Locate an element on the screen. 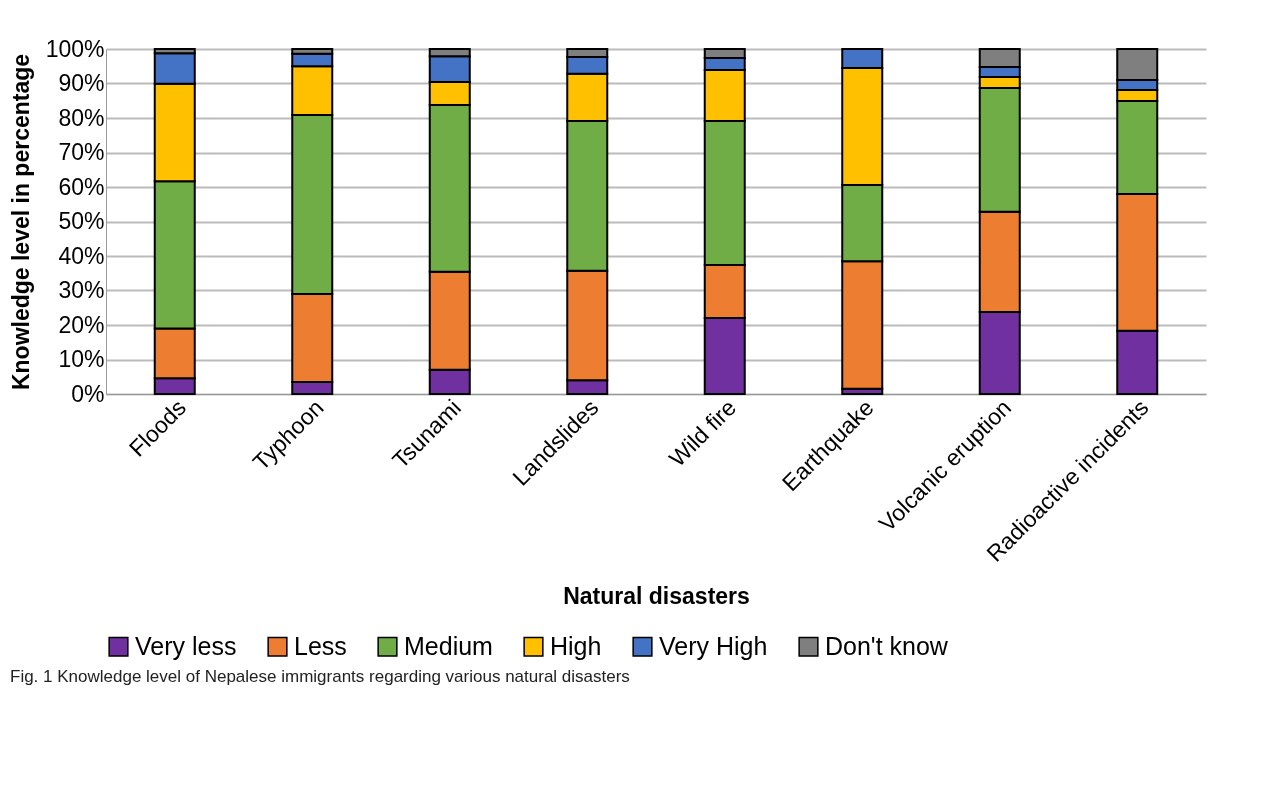  y-tick-label: 100% is located at coordinates (75, 48).